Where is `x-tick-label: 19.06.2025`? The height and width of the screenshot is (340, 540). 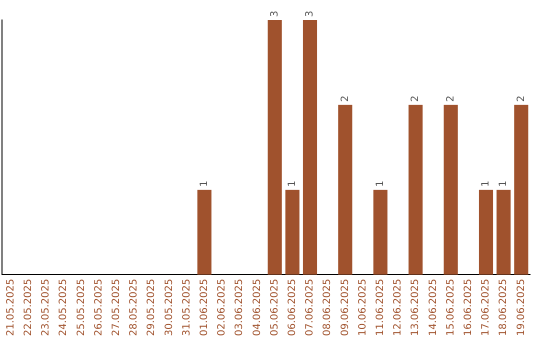
x-tick-label: 19.06.2025 is located at coordinates (521, 307).